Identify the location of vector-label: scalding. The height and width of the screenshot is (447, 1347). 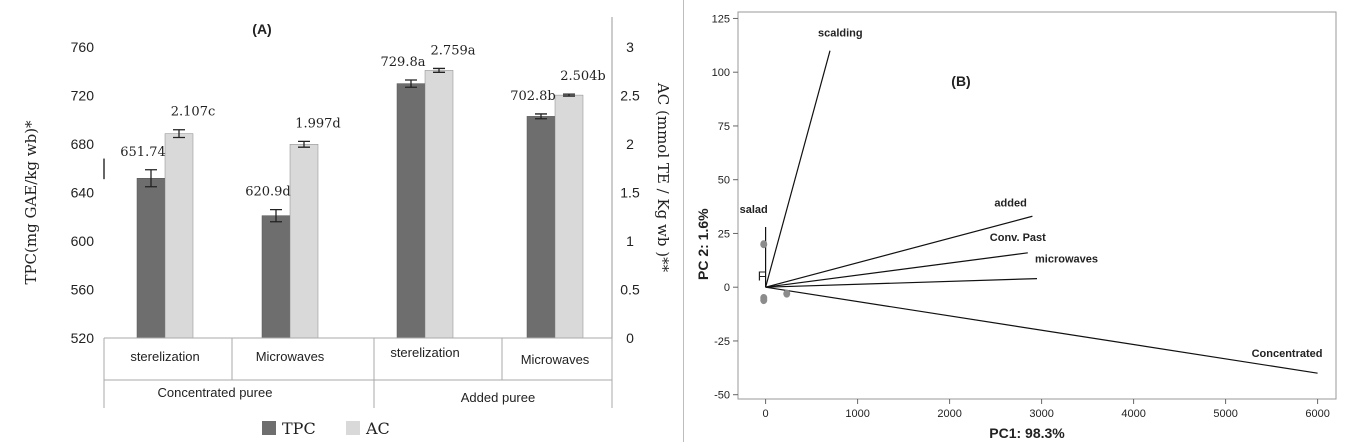
(840, 34).